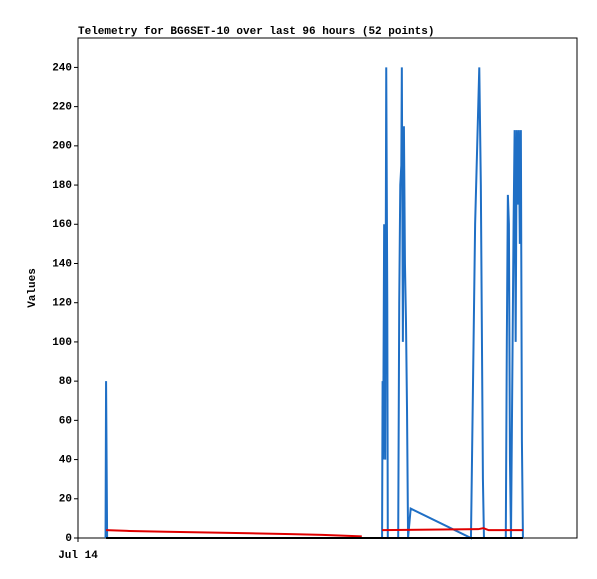 Image resolution: width=597 pixels, height=579 pixels. Describe the element at coordinates (65, 460) in the screenshot. I see `y-tick-label: 40` at that location.